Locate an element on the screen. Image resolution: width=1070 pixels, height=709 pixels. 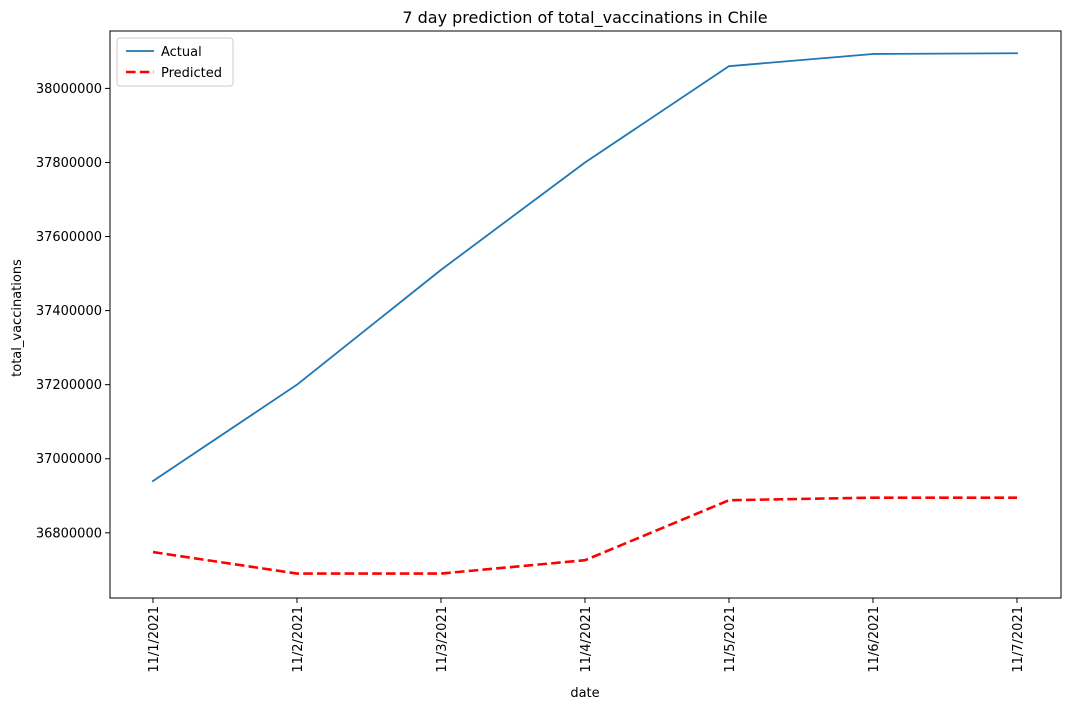
x-tick-label: 11/6/2021 is located at coordinates (874, 639).